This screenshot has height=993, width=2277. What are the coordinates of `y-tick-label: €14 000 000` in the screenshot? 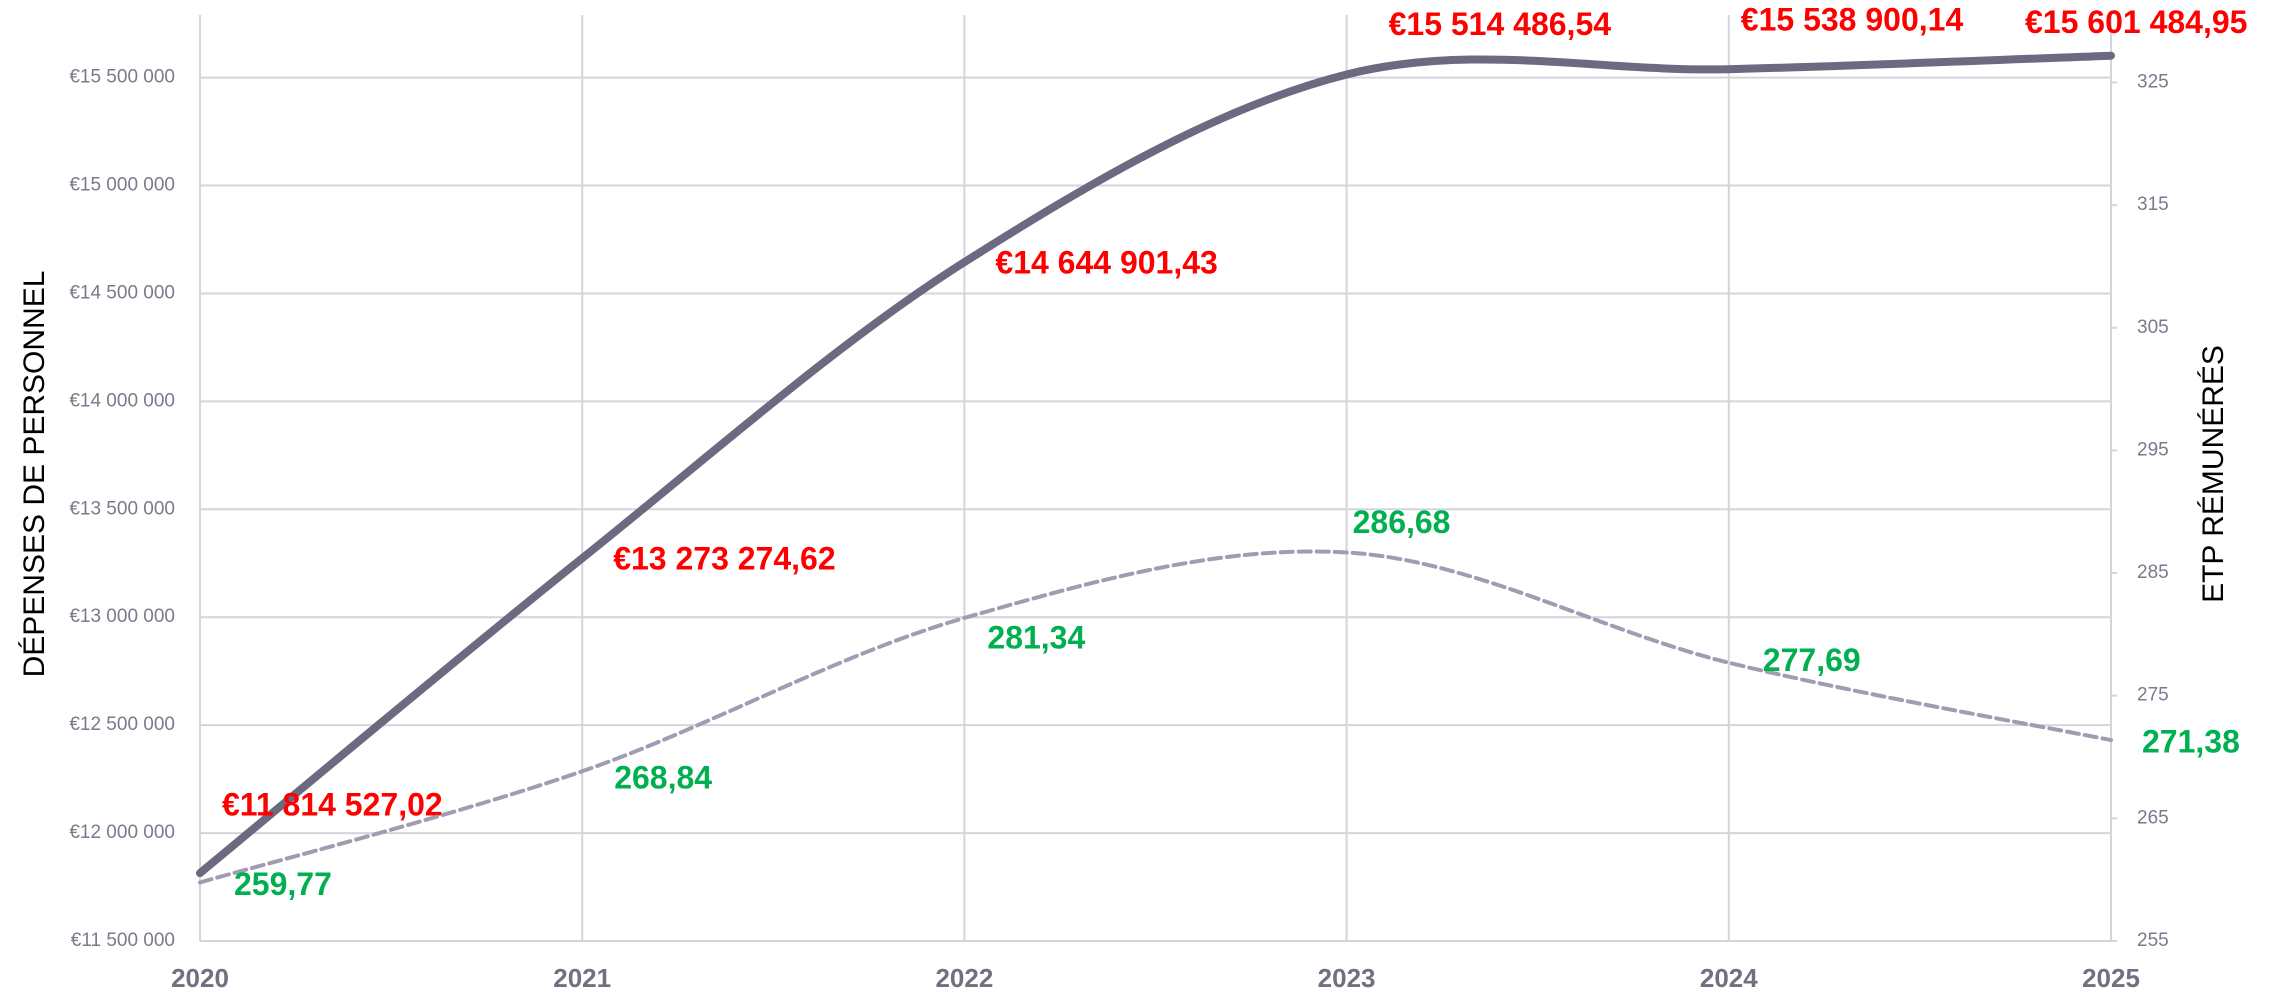 It's located at (122, 400).